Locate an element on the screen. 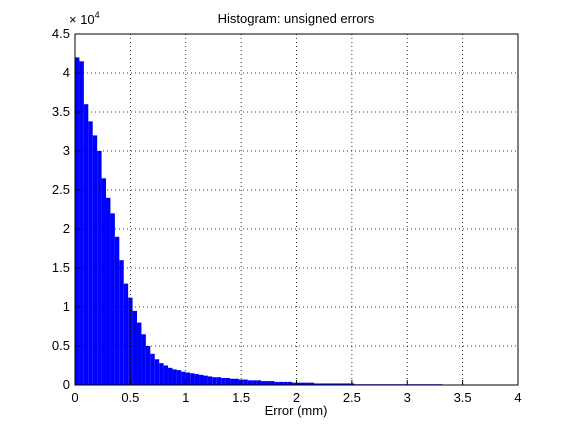 Image resolution: width=576 pixels, height=432 pixels. y-tick-label: 0 is located at coordinates (66, 384).